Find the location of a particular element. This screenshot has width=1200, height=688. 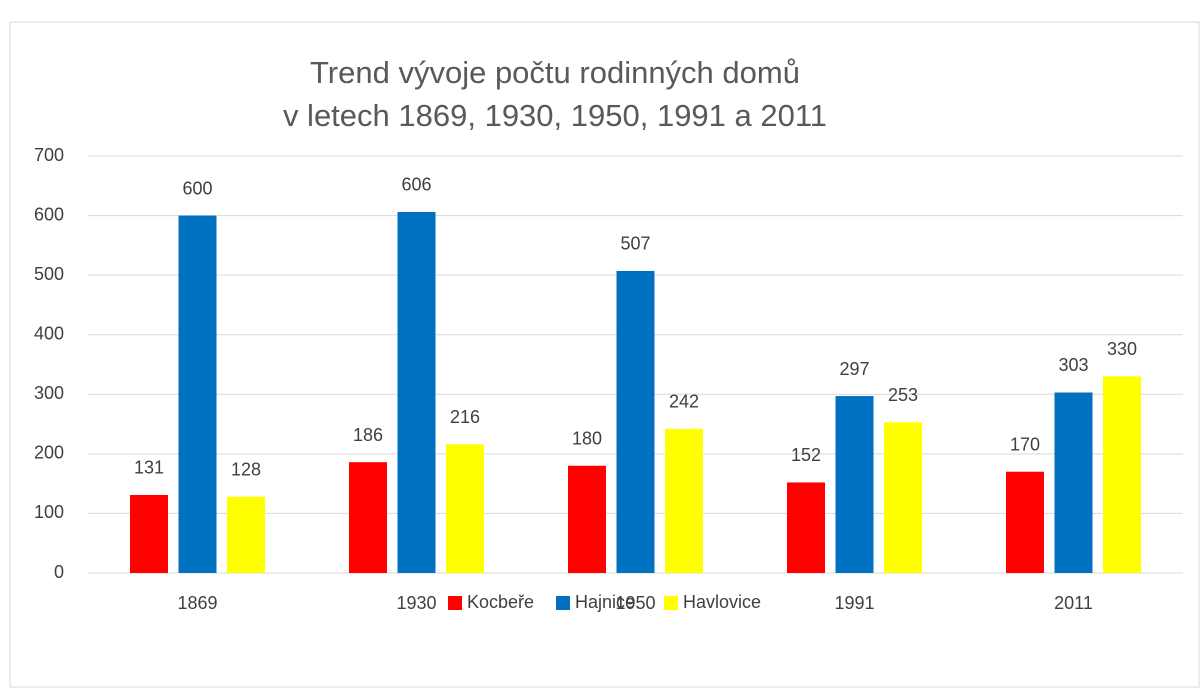

data-label: 216 is located at coordinates (465, 417).